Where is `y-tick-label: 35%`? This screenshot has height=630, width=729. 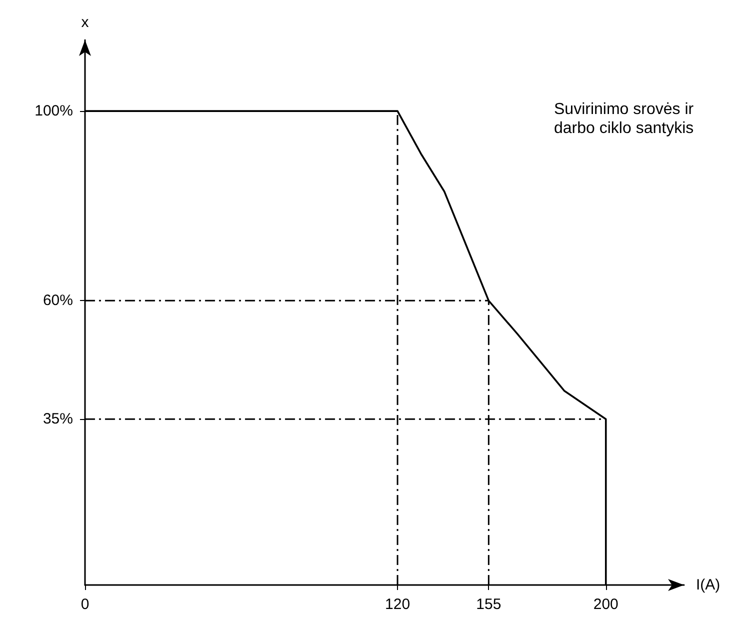 y-tick-label: 35% is located at coordinates (57, 419).